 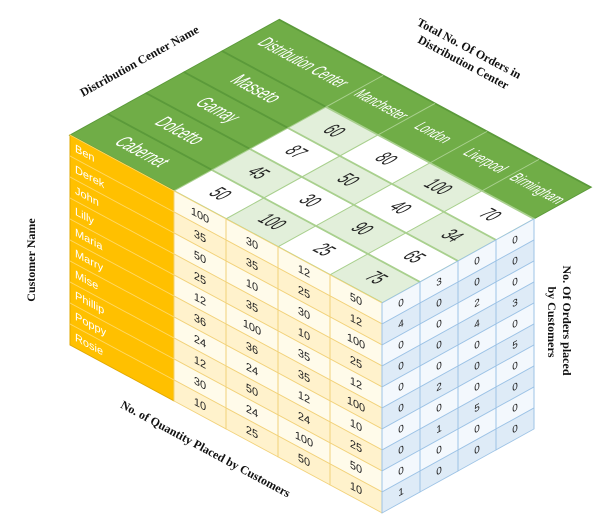 I want to click on customer-name-label: Customer Name, so click(x=31, y=260).